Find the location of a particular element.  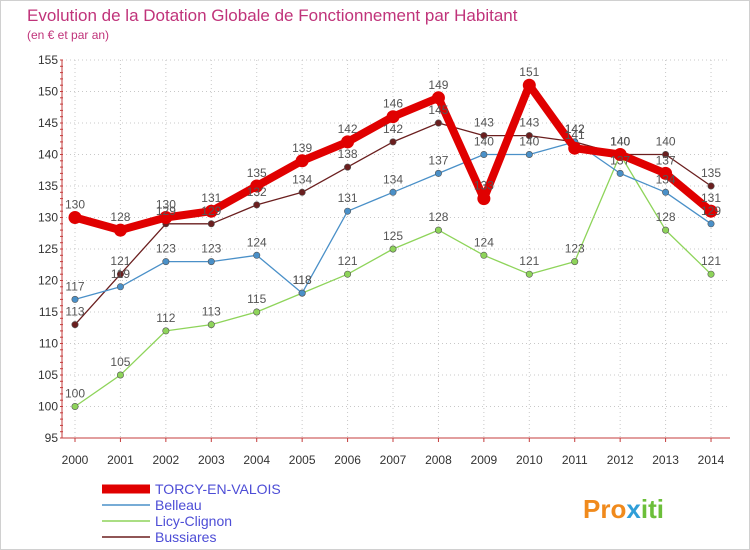

chart-subtitle: (en € et par an) is located at coordinates (68, 35).